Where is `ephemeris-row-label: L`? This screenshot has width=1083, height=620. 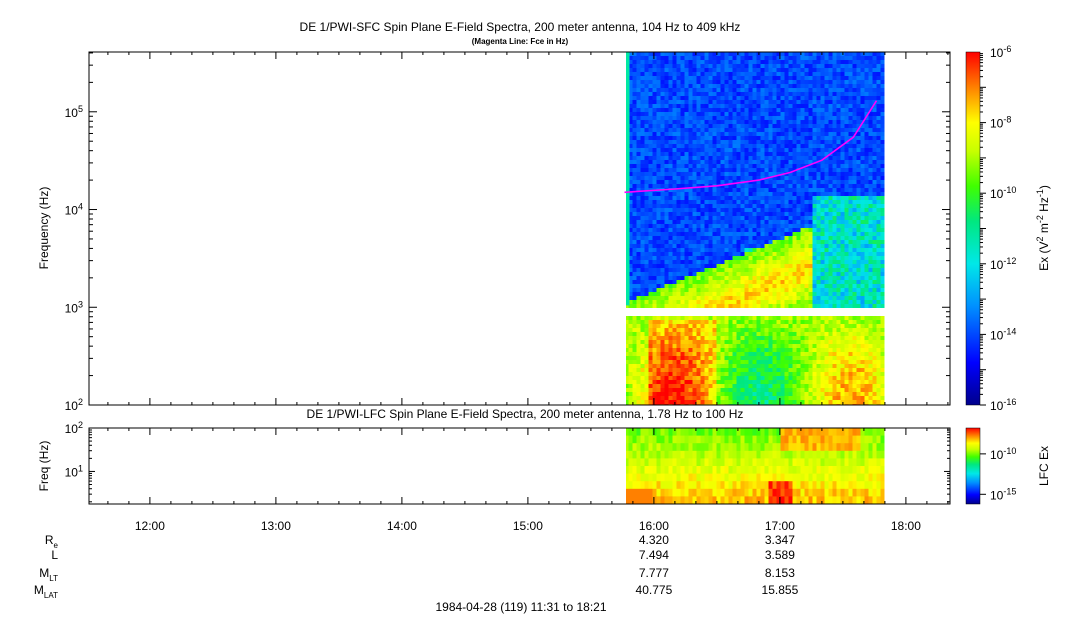 ephemeris-row-label: L is located at coordinates (54, 555).